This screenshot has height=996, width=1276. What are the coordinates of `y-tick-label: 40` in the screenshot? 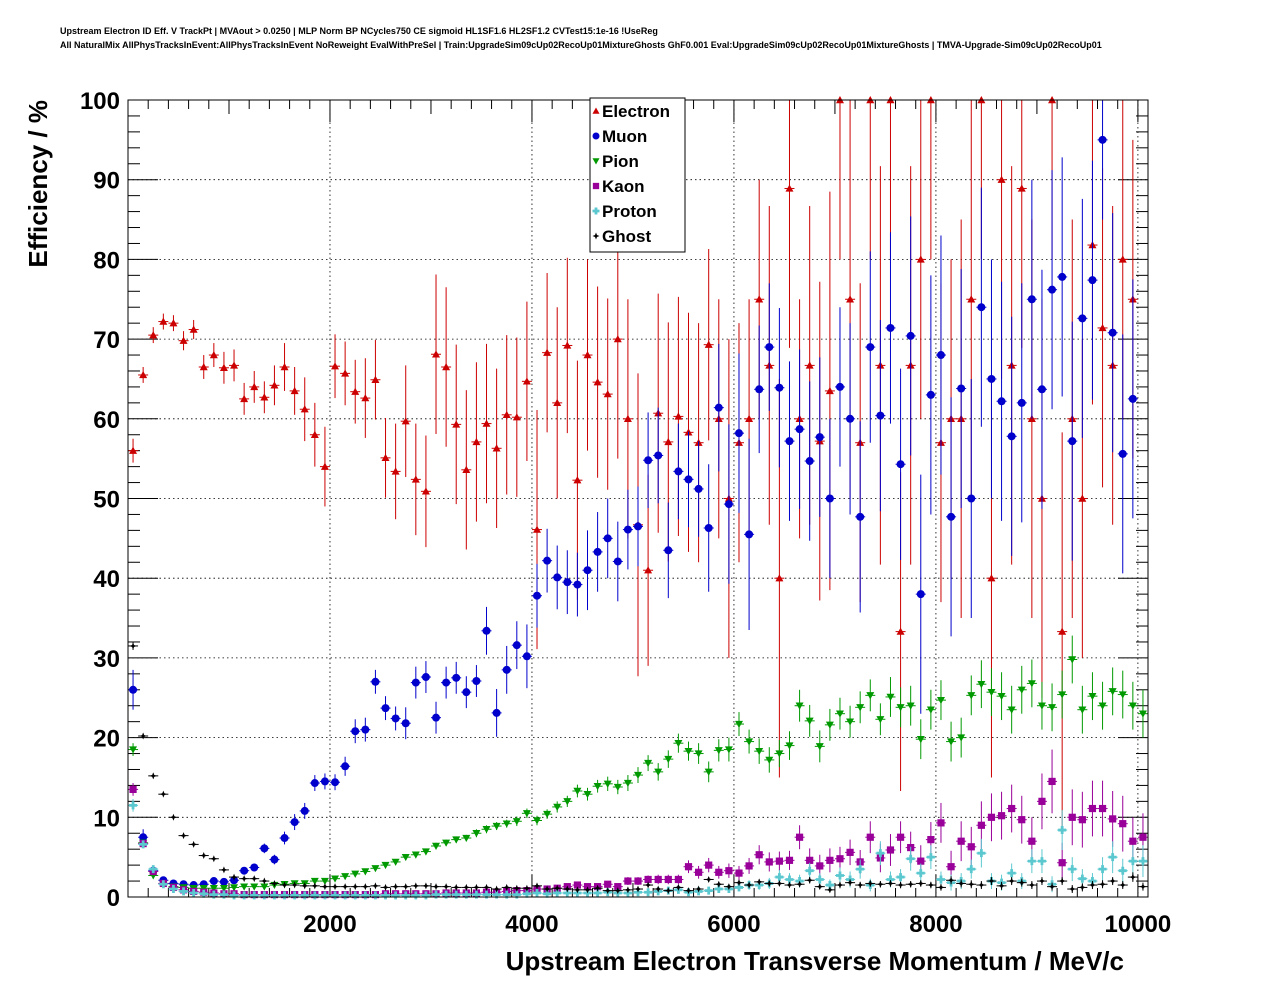 It's located at (106, 579).